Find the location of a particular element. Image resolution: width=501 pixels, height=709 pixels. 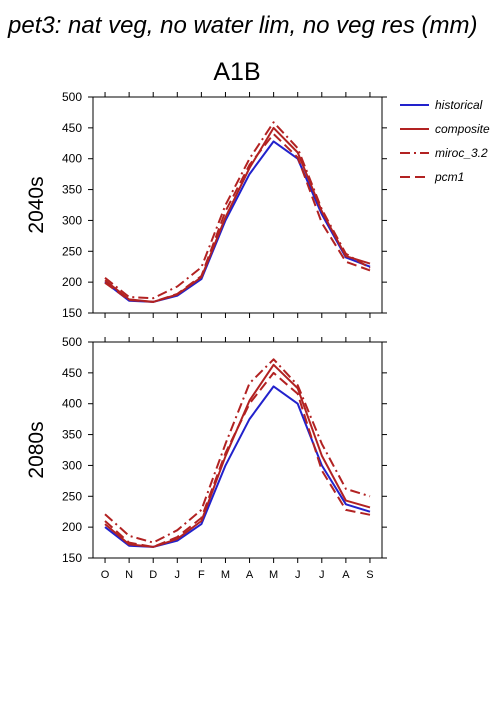

legend-item-historical: historical is located at coordinates (441, 105).